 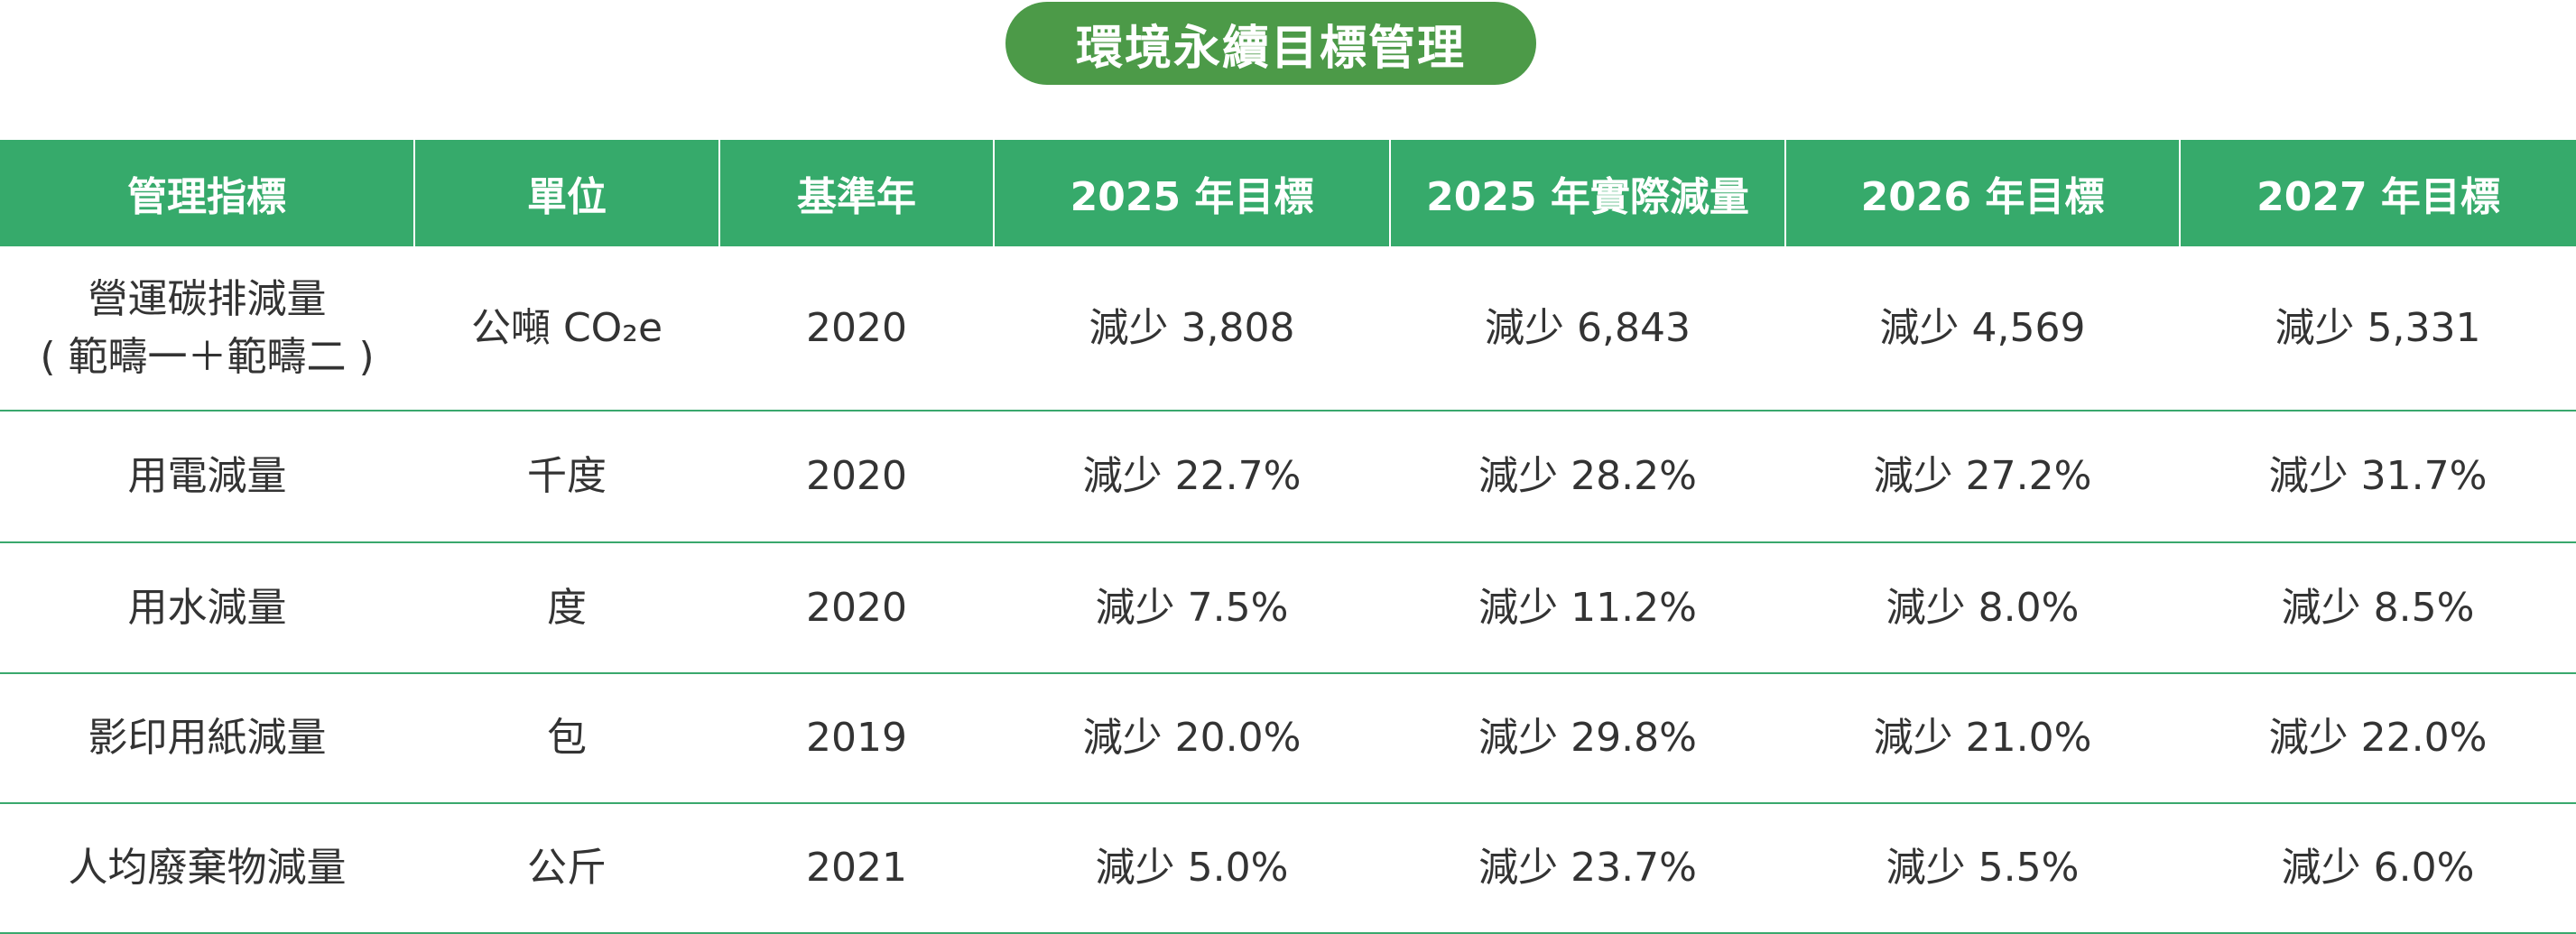 What do you see at coordinates (857, 868) in the screenshot?
I see `table-cell: 2021` at bounding box center [857, 868].